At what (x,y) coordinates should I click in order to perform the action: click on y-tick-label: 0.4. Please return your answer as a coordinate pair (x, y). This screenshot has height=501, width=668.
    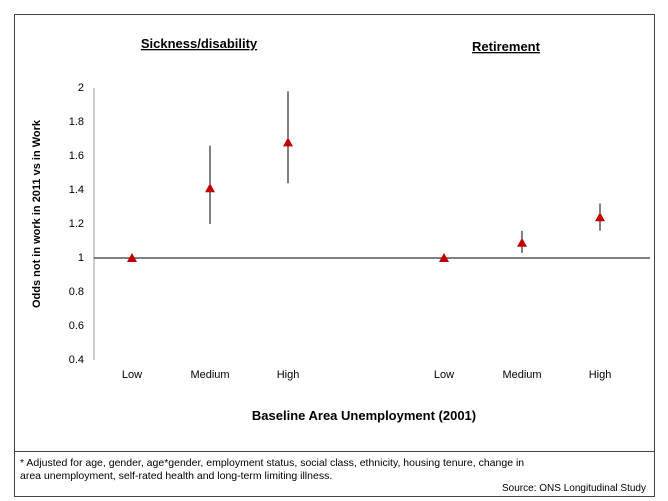
    Looking at the image, I should click on (76, 360).